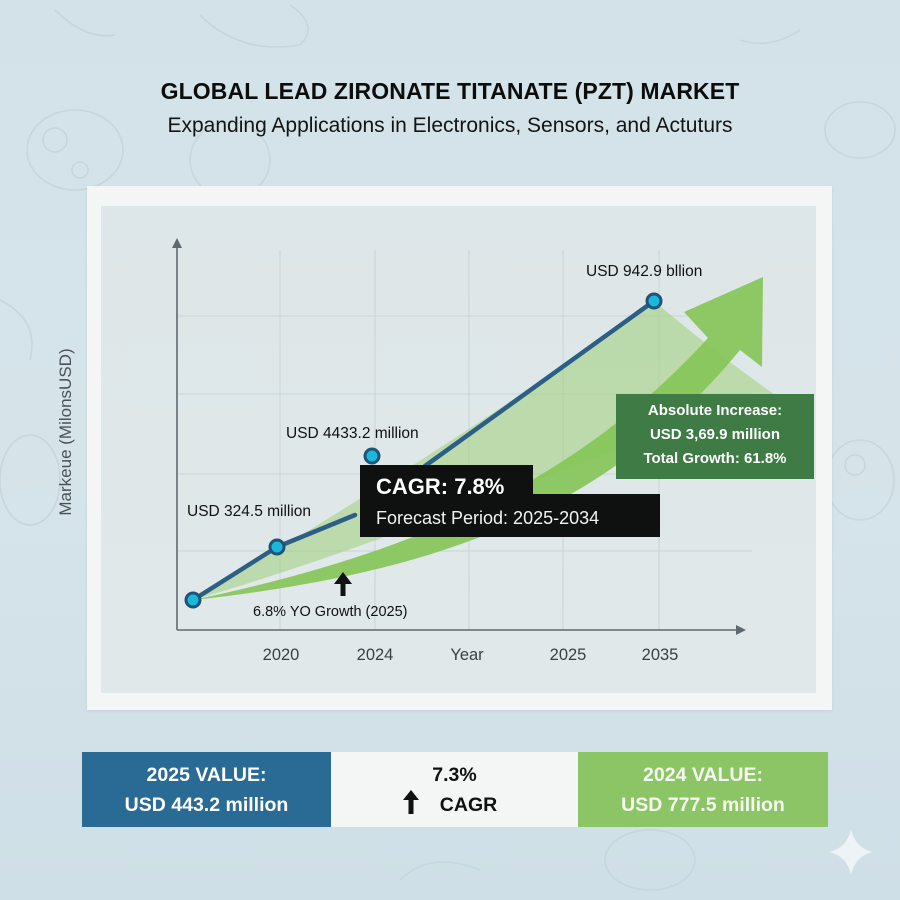 Image resolution: width=900 pixels, height=900 pixels. What do you see at coordinates (65, 432) in the screenshot?
I see `y-axis-label: Markeue (MilonsUSD)` at bounding box center [65, 432].